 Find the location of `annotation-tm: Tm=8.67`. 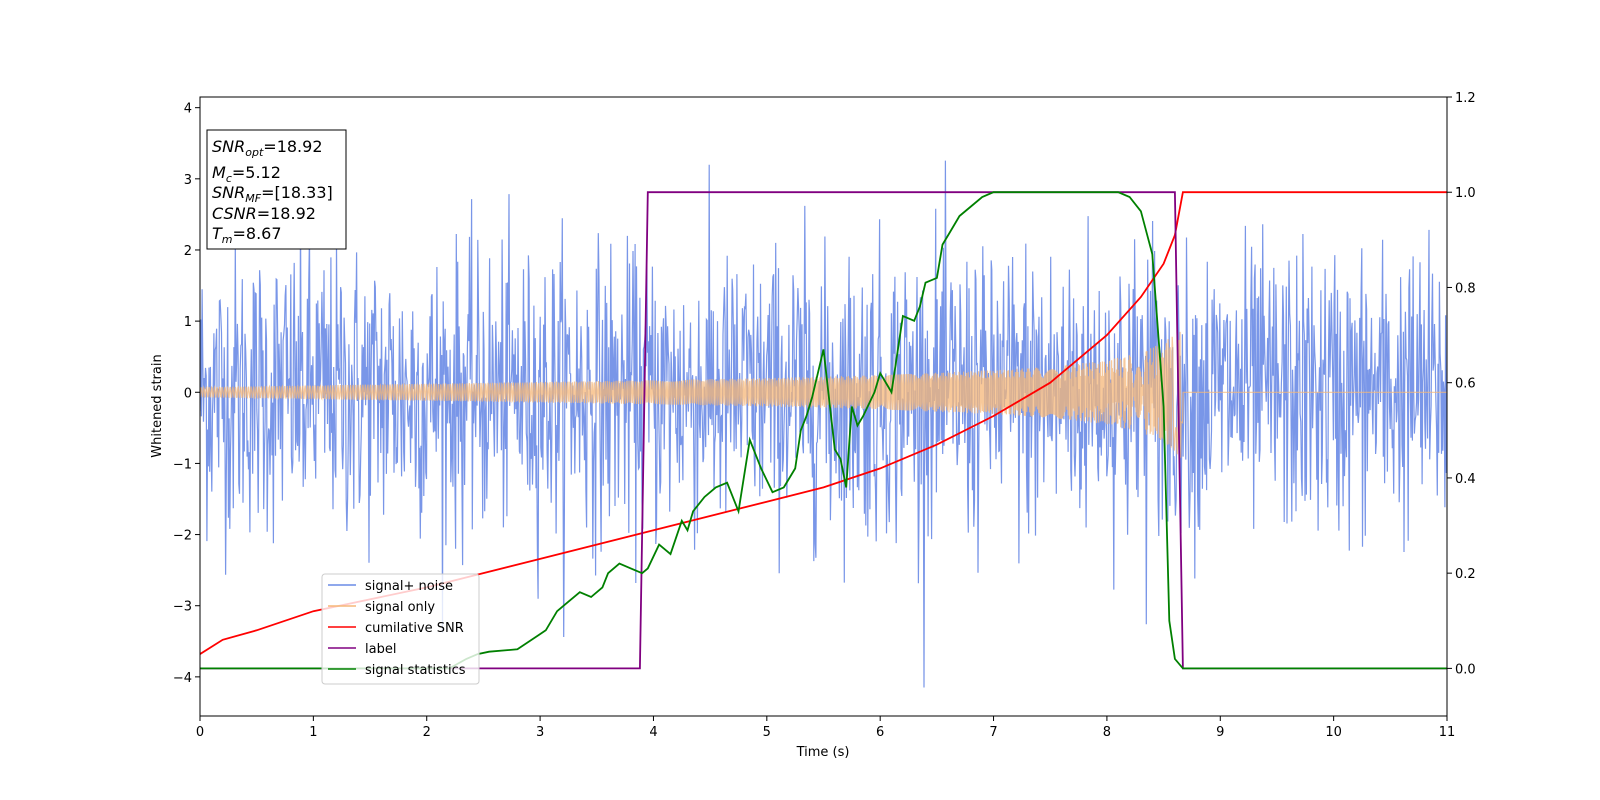

annotation-tm: Tm=8.67 is located at coordinates (247, 235).